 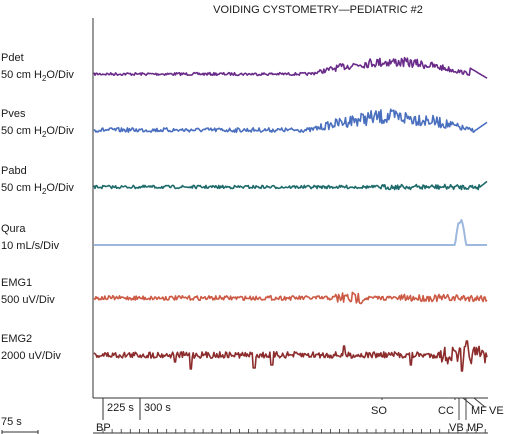 I want to click on event-marker-so: SO, so click(x=379, y=411).